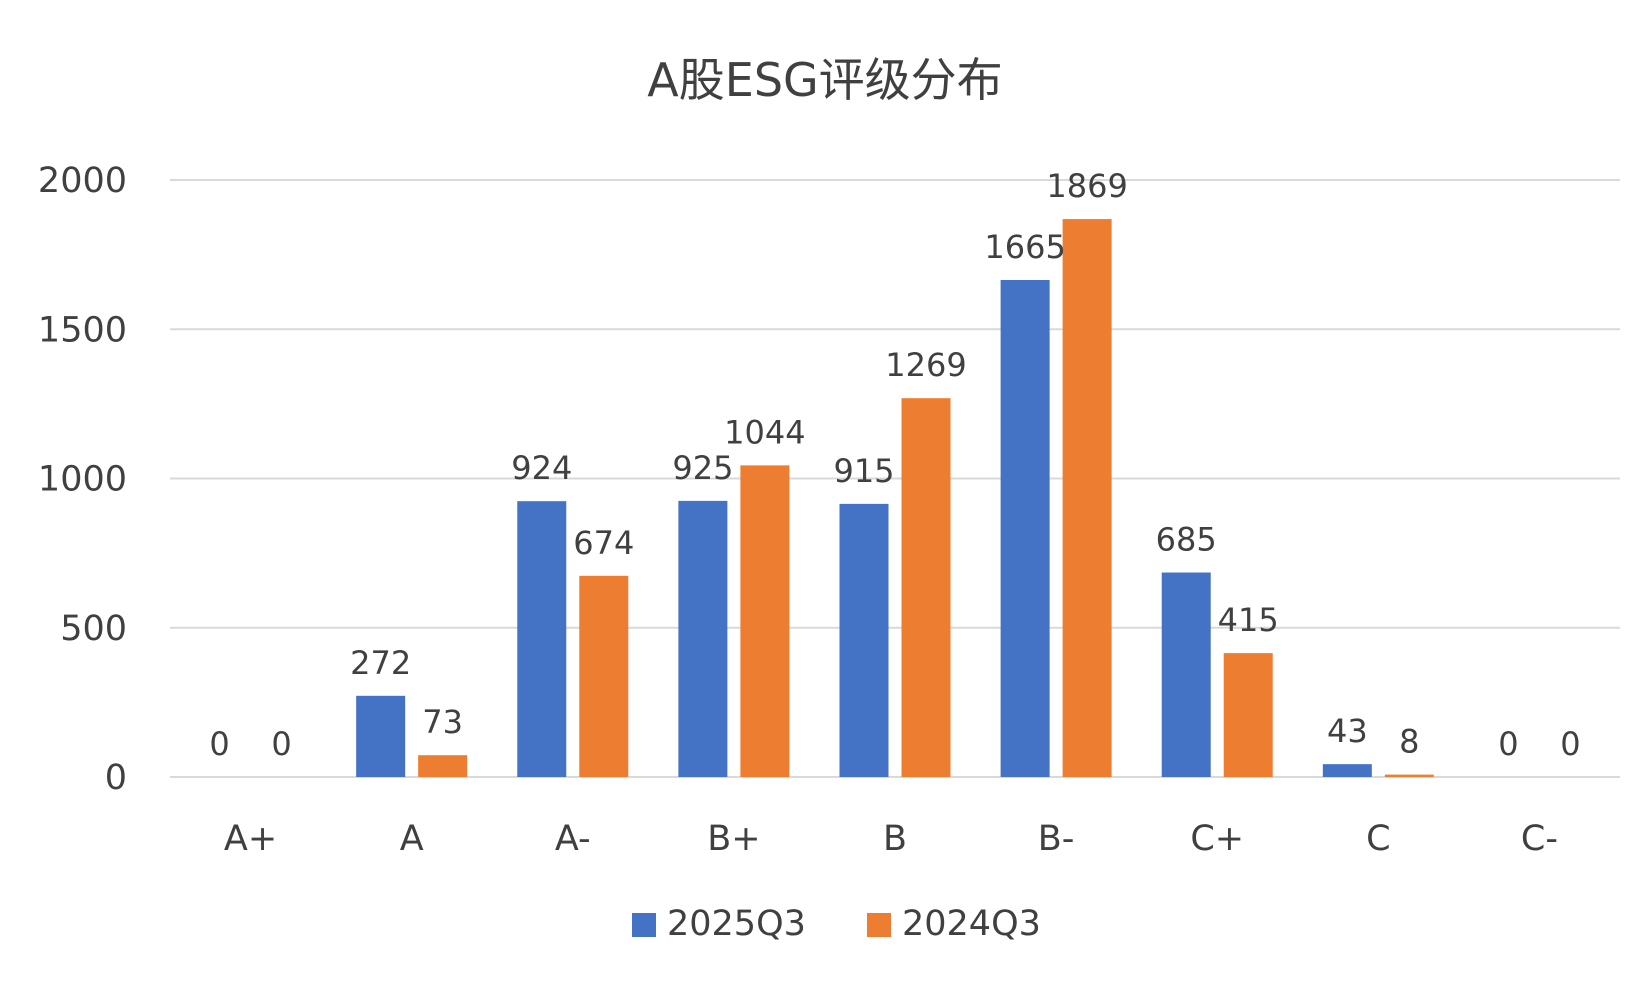  I want to click on bar-2024Q3-B, so click(926, 587).